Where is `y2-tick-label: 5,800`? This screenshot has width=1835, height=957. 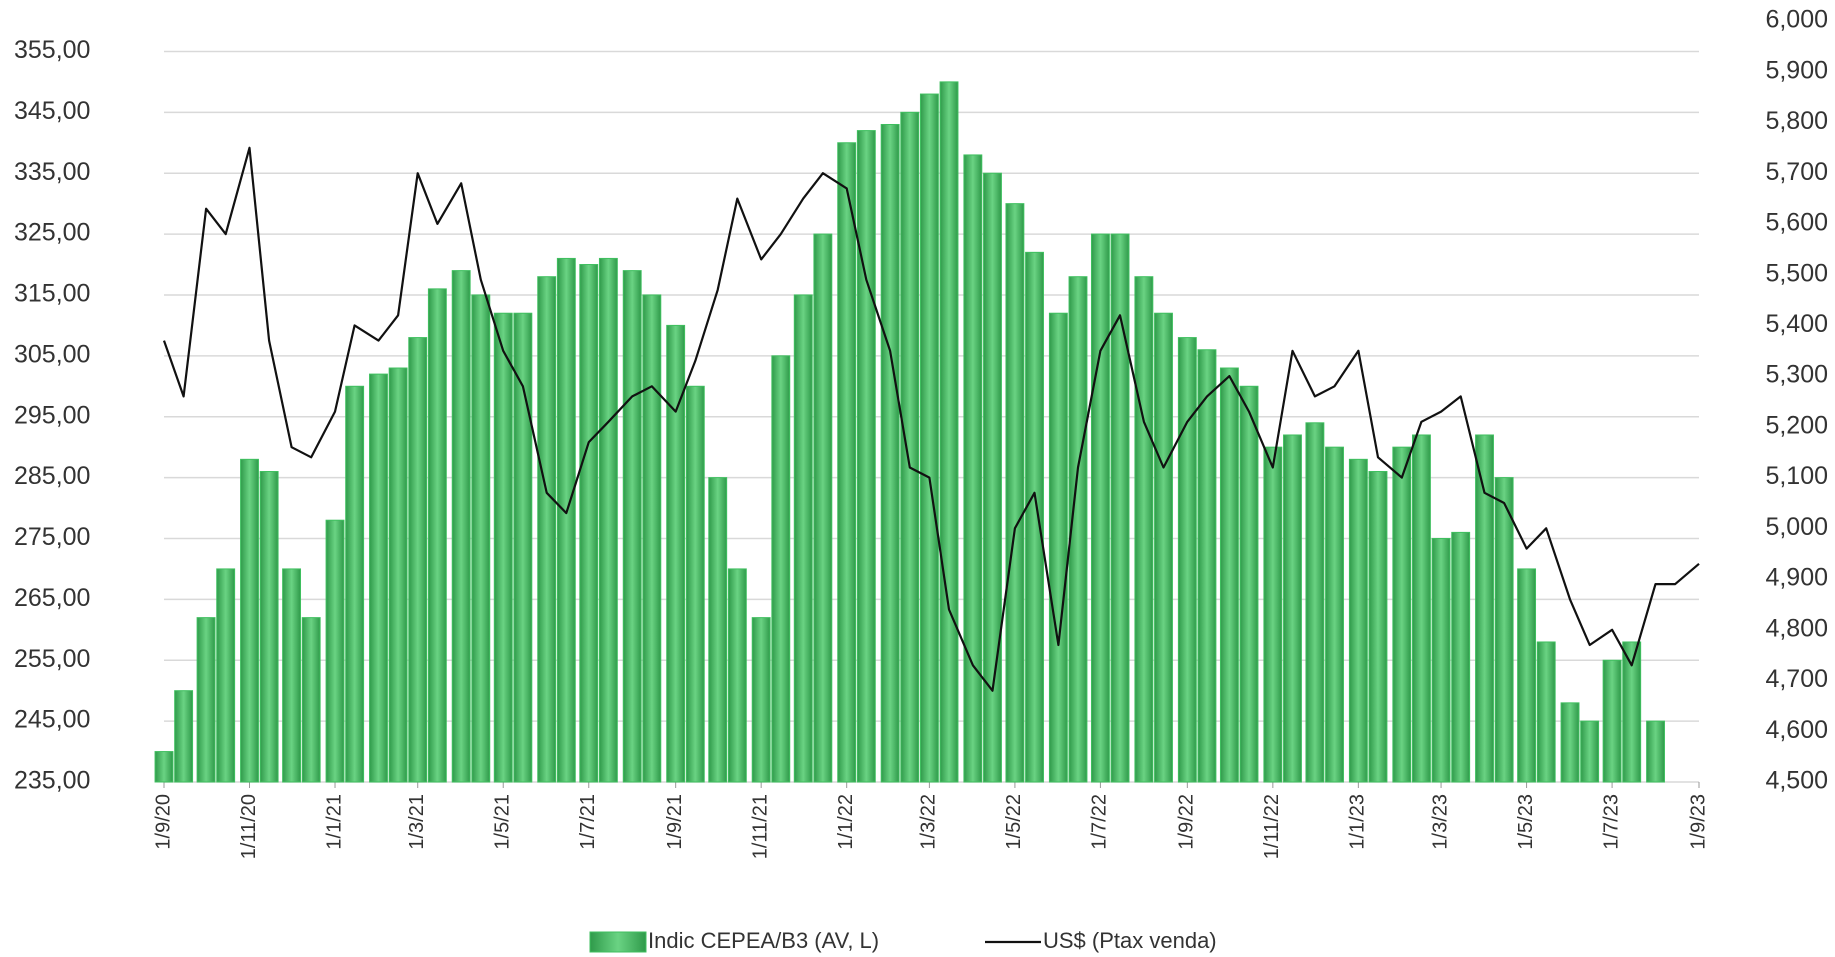 y2-tick-label: 5,800 is located at coordinates (1796, 121).